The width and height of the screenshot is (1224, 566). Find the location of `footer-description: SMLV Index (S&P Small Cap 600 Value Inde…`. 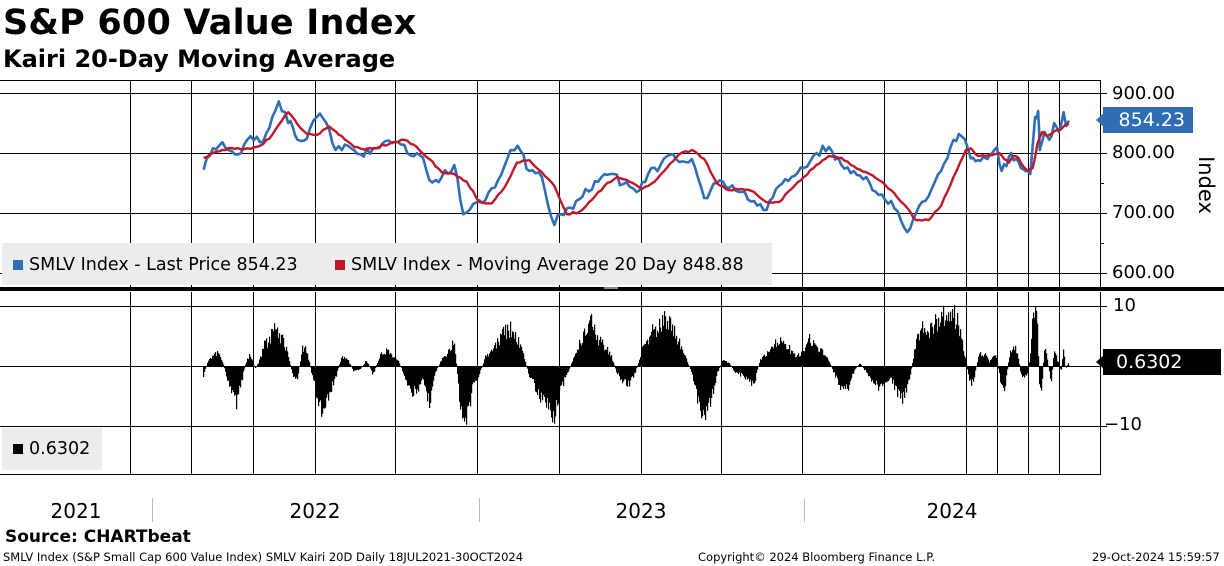

footer-description: SMLV Index (S&P Small Cap 600 Value Inde… is located at coordinates (263, 557).